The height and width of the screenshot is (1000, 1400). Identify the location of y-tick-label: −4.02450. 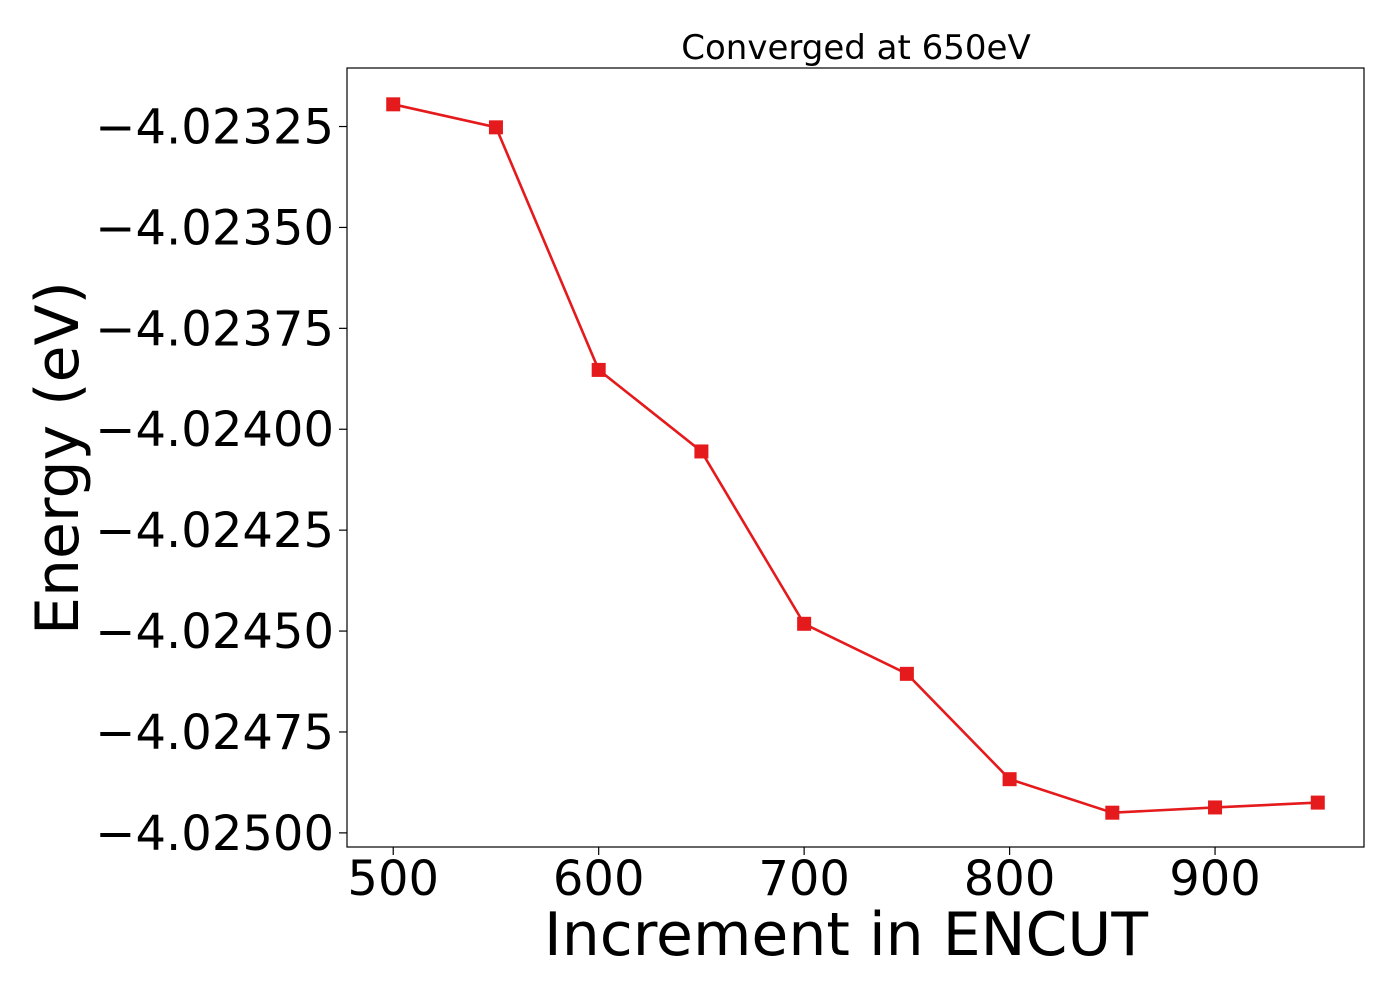
(214, 632).